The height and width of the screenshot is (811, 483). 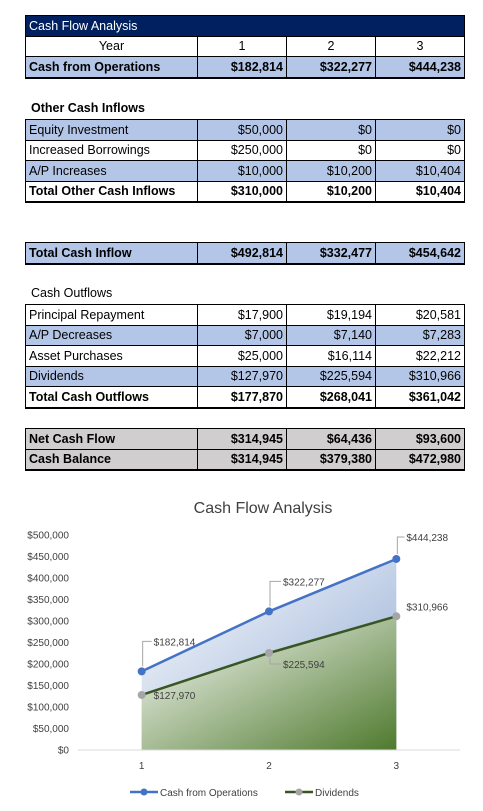 I want to click on value-cell: $22,212, so click(x=420, y=356).